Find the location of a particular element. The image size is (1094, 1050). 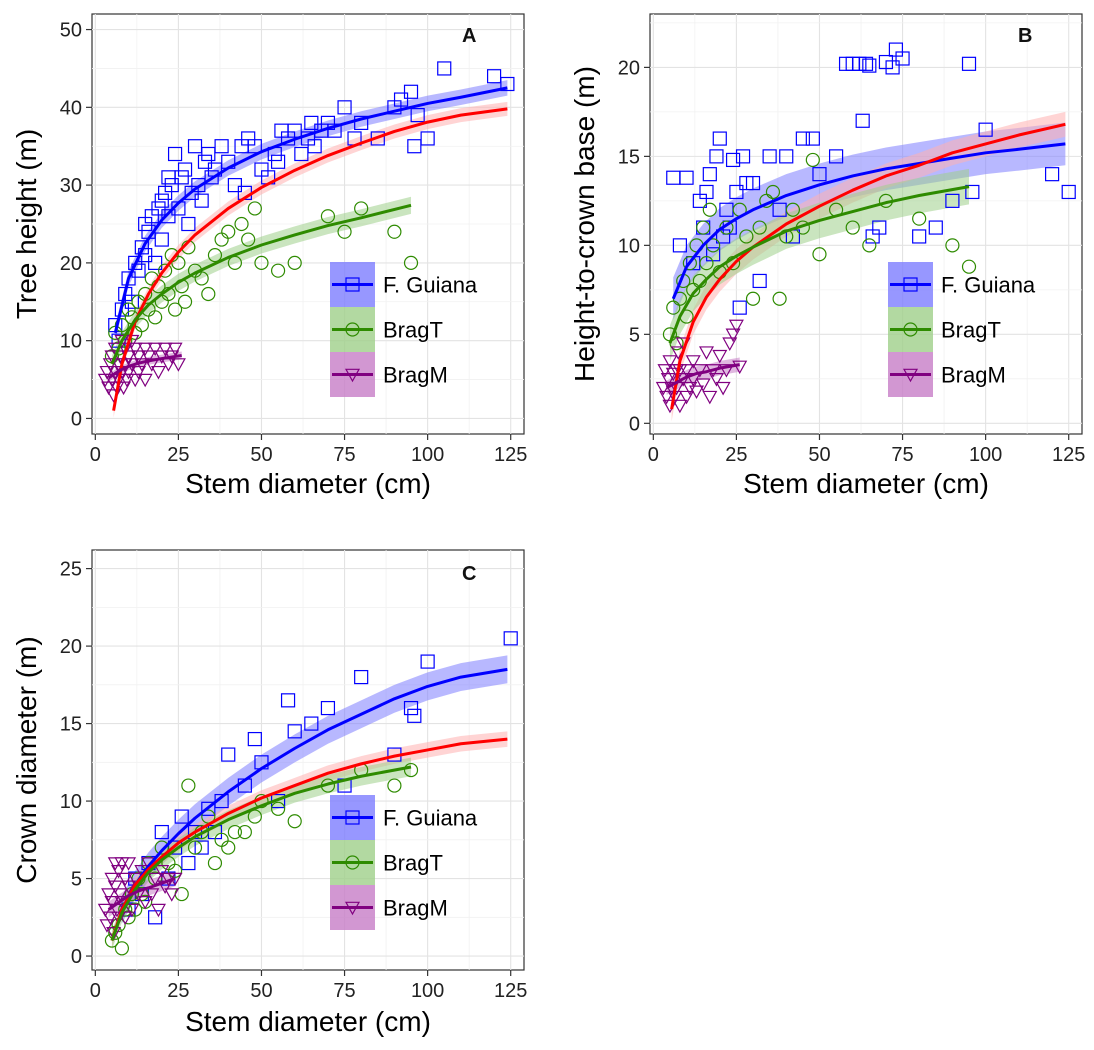

panel-a-legend-label: BragM is located at coordinates (415, 375).